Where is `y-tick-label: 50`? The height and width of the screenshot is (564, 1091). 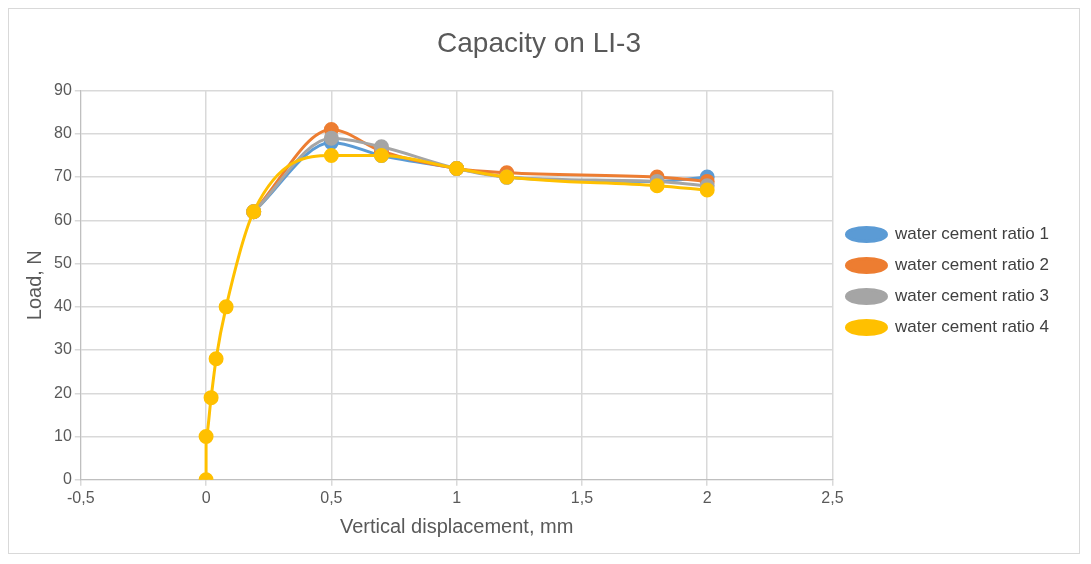
y-tick-label: 50 is located at coordinates (63, 262).